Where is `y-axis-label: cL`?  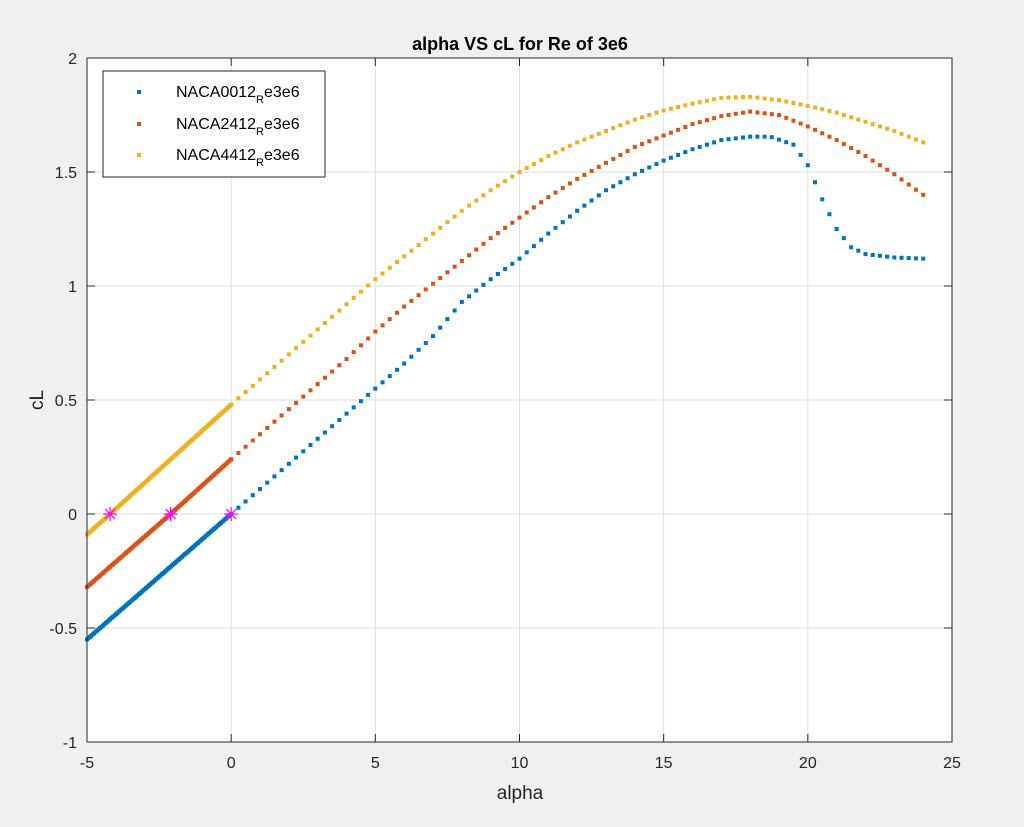 y-axis-label: cL is located at coordinates (37, 400).